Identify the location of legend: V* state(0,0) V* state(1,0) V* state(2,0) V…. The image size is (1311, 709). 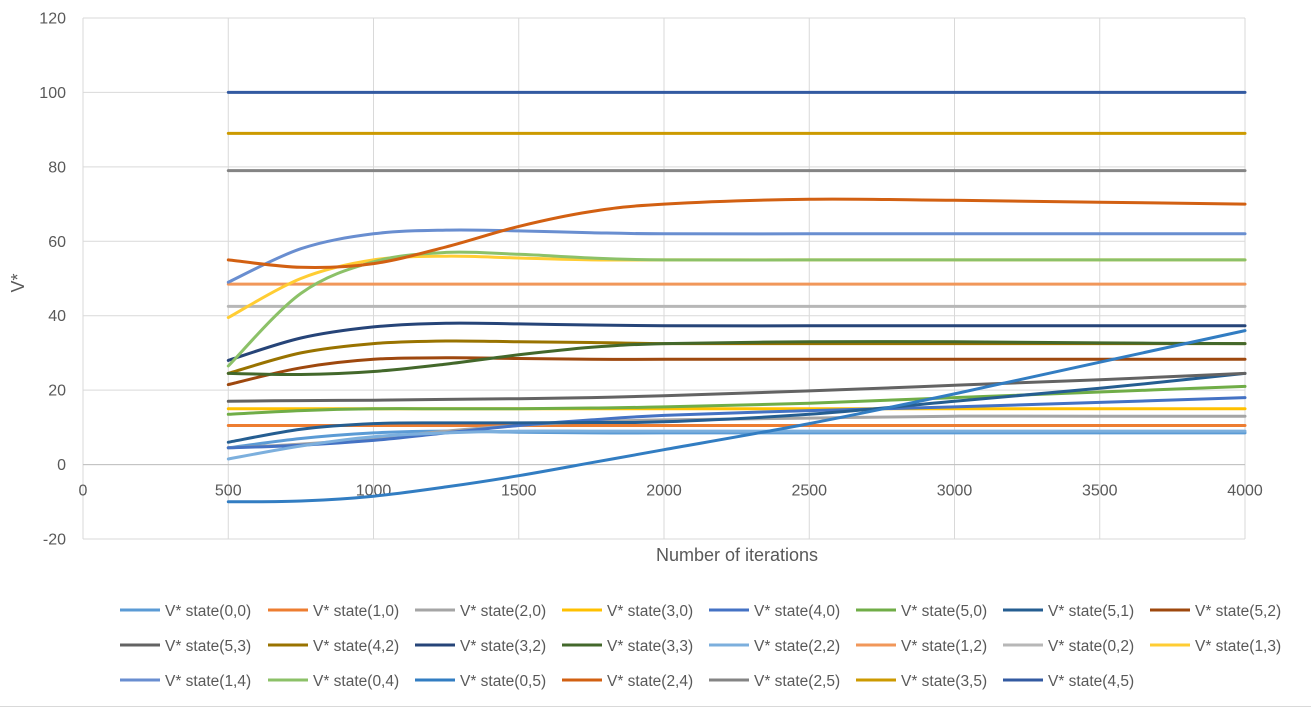
(700, 646).